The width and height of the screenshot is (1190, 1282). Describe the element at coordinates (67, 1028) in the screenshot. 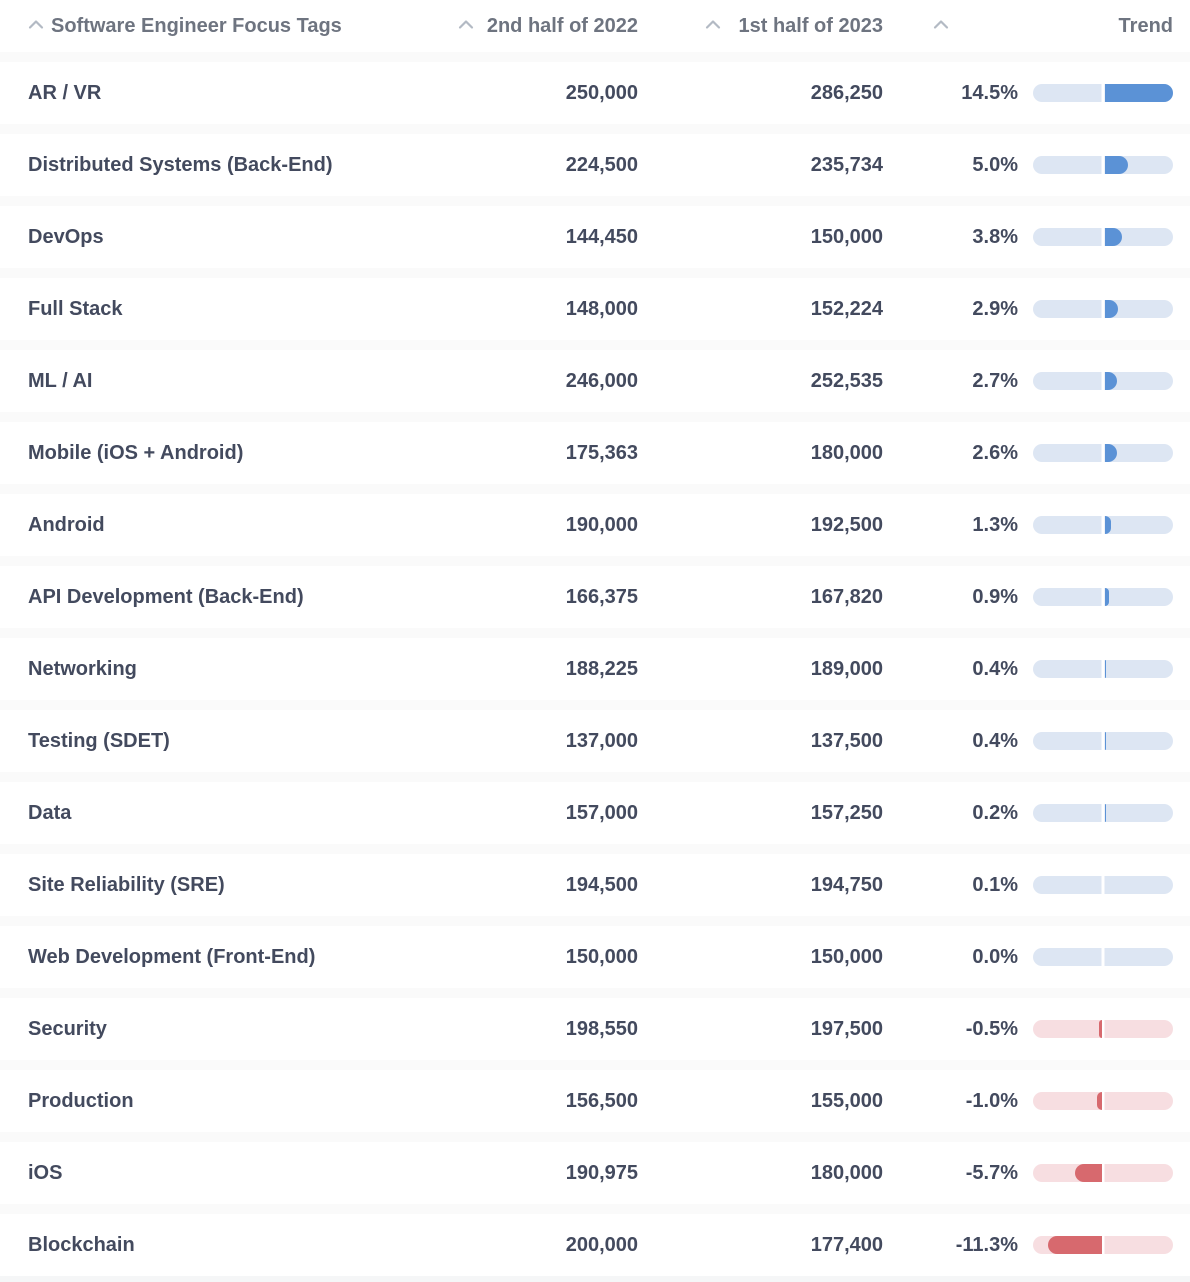

I see `focus-tag-label: Security` at that location.